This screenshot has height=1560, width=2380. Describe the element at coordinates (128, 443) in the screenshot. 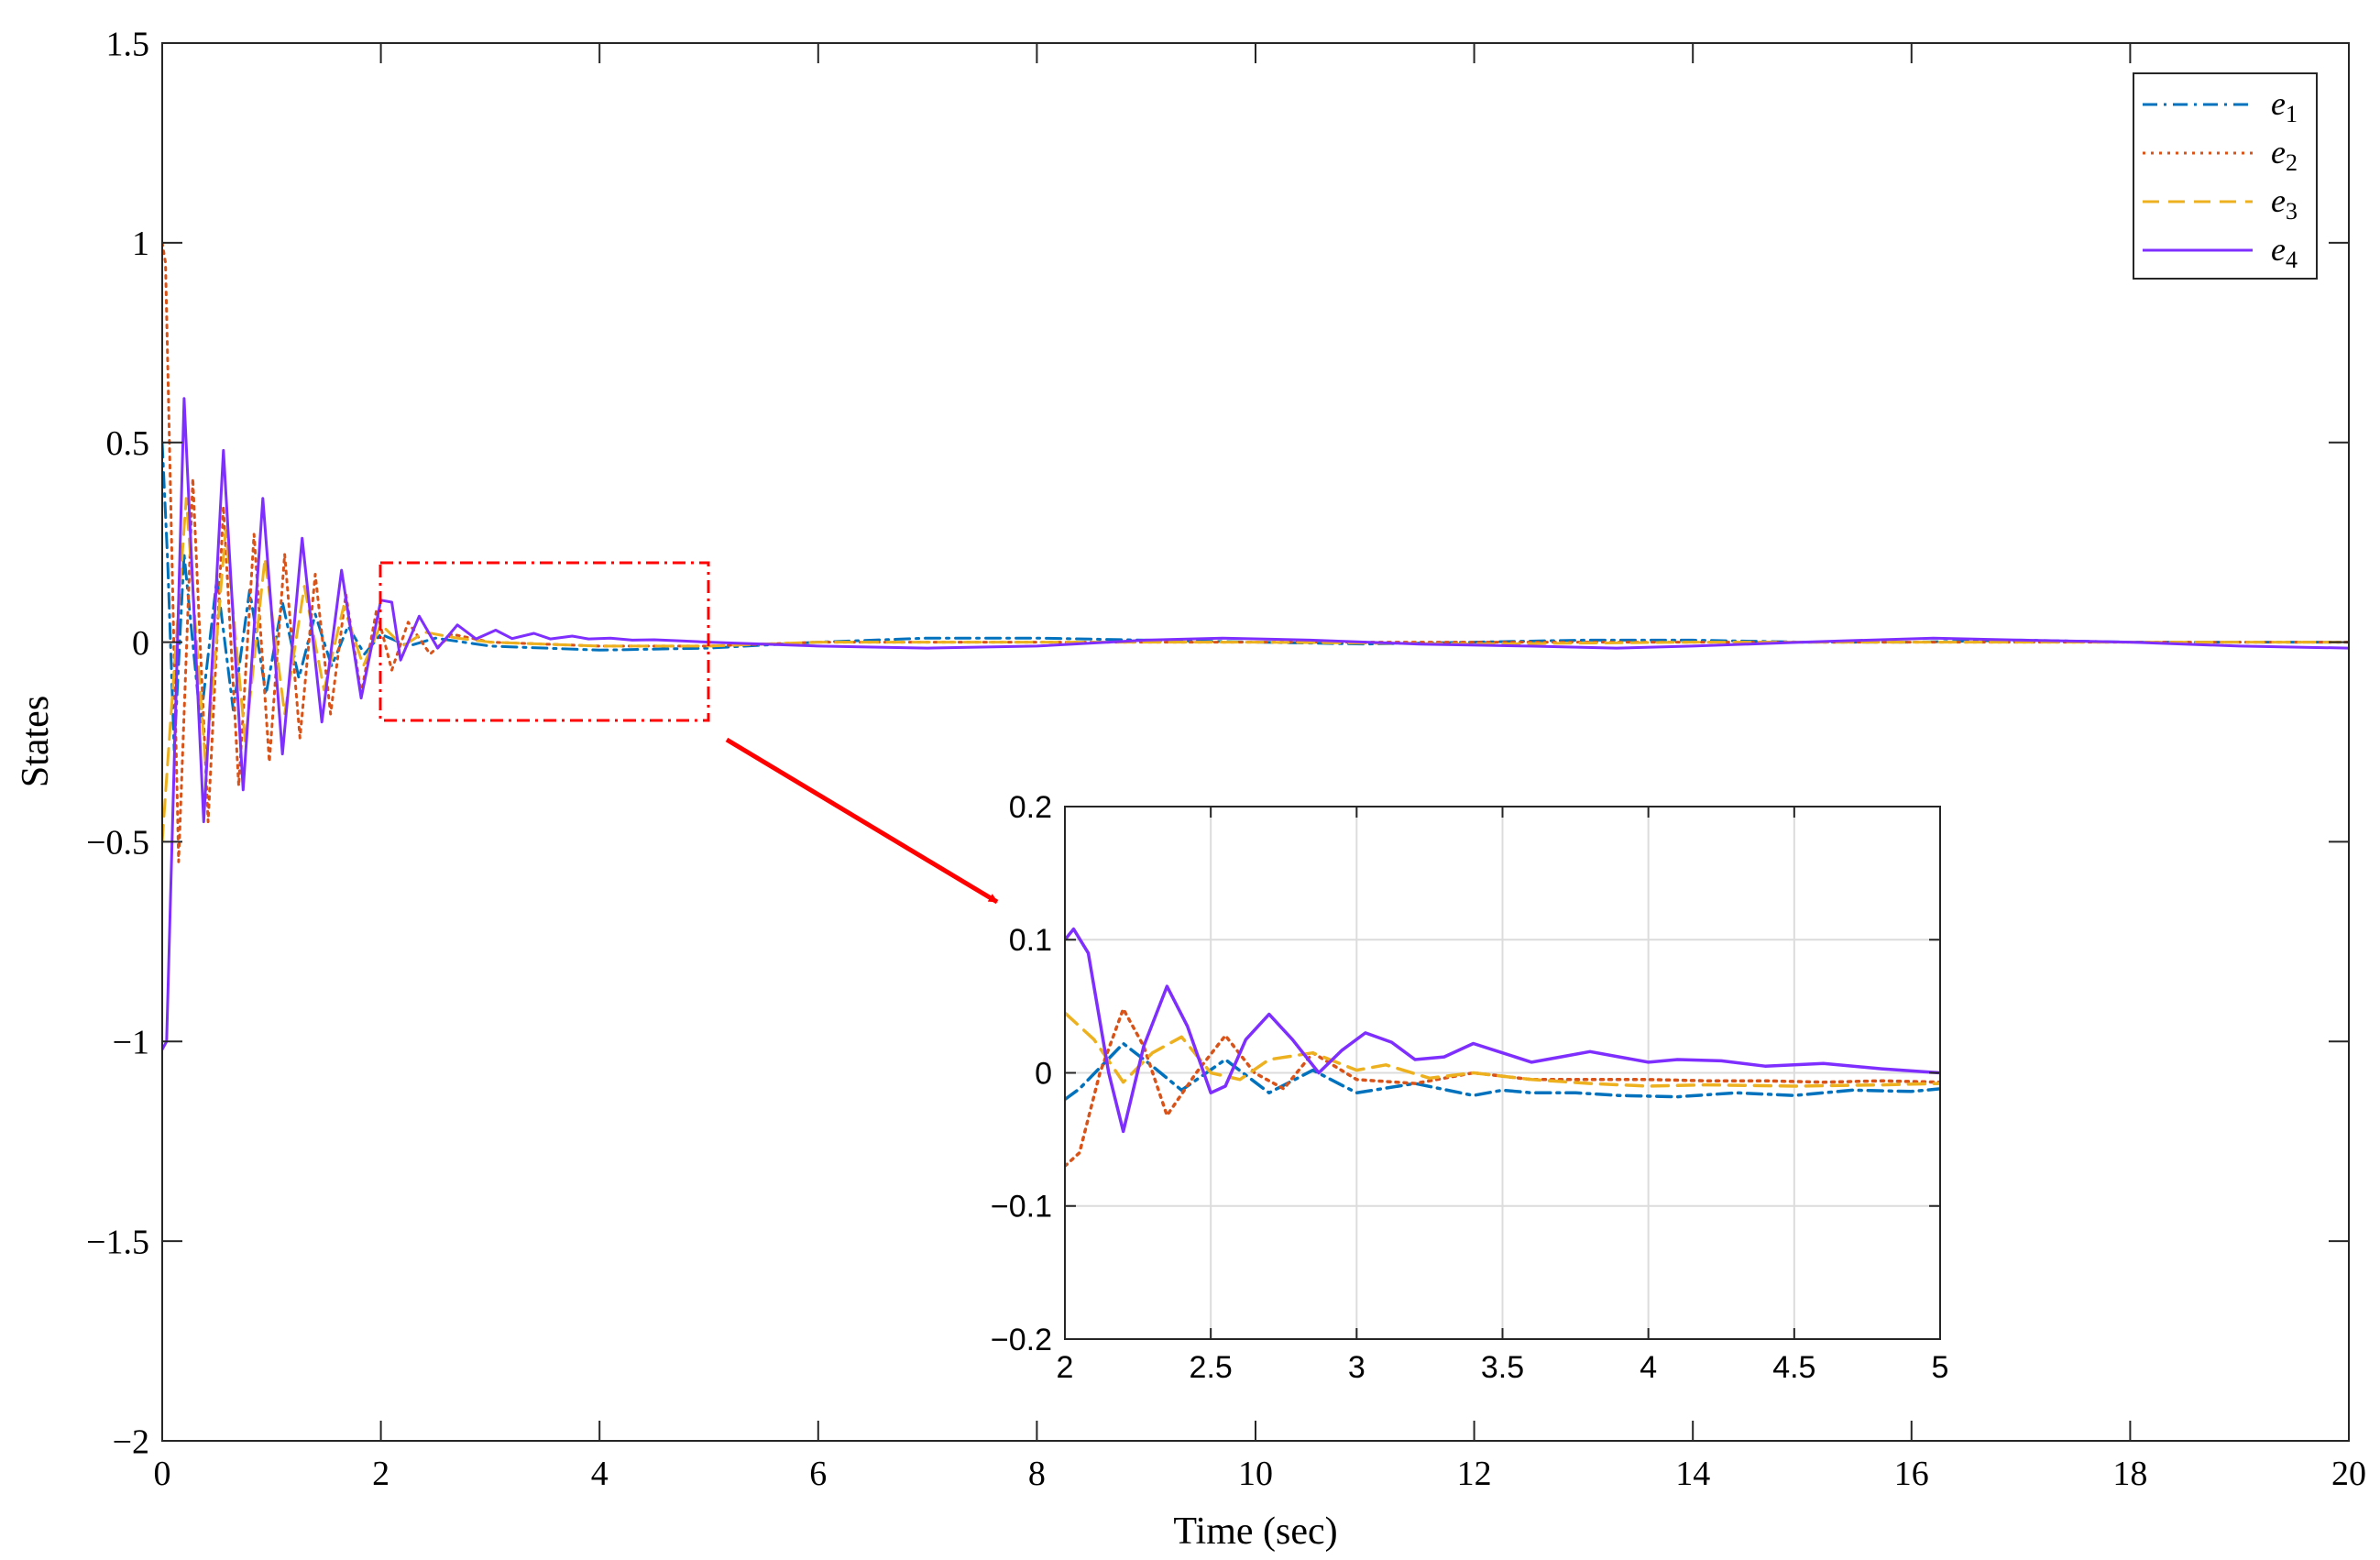

I see `y-tick-label: 0.5` at that location.